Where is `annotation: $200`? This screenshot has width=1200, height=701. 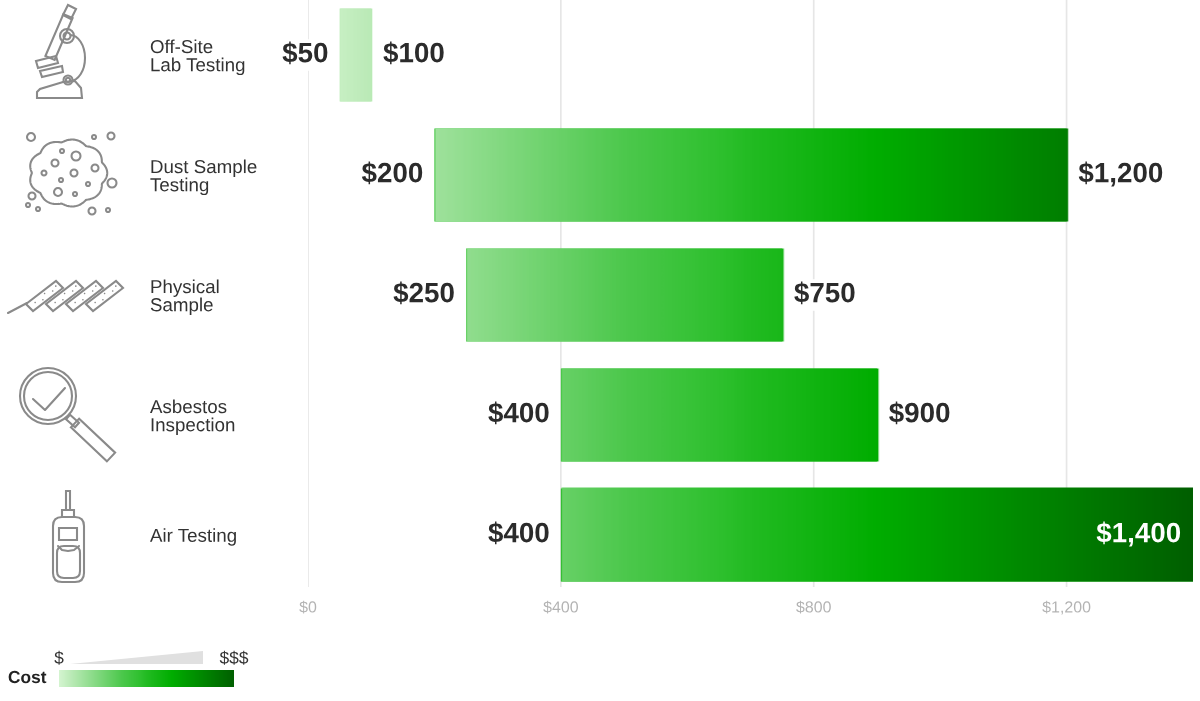 annotation: $200 is located at coordinates (392, 173).